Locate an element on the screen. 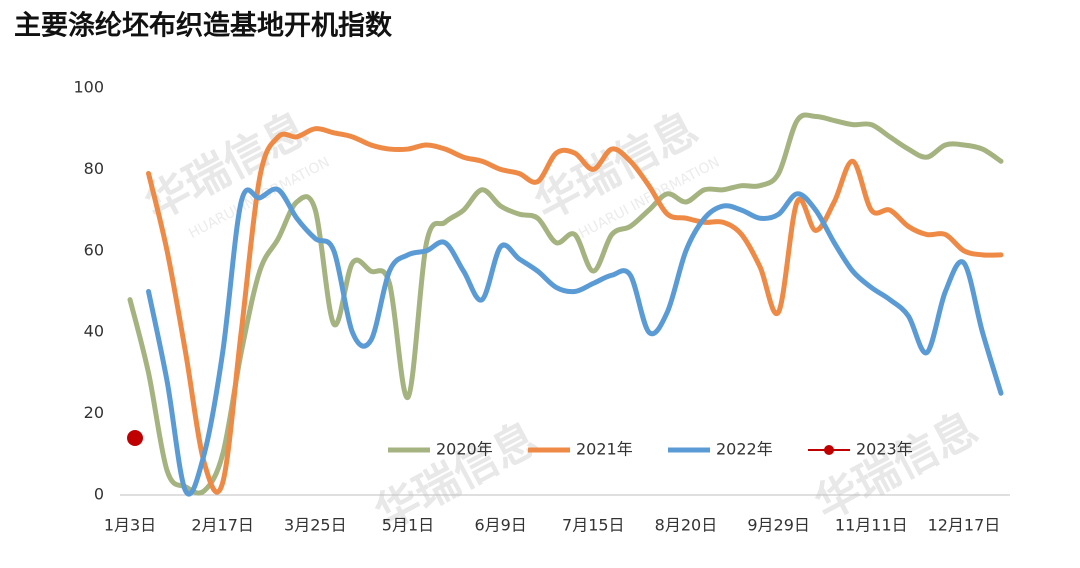 The width and height of the screenshot is (1080, 568). legend-marker is located at coordinates (829, 450).